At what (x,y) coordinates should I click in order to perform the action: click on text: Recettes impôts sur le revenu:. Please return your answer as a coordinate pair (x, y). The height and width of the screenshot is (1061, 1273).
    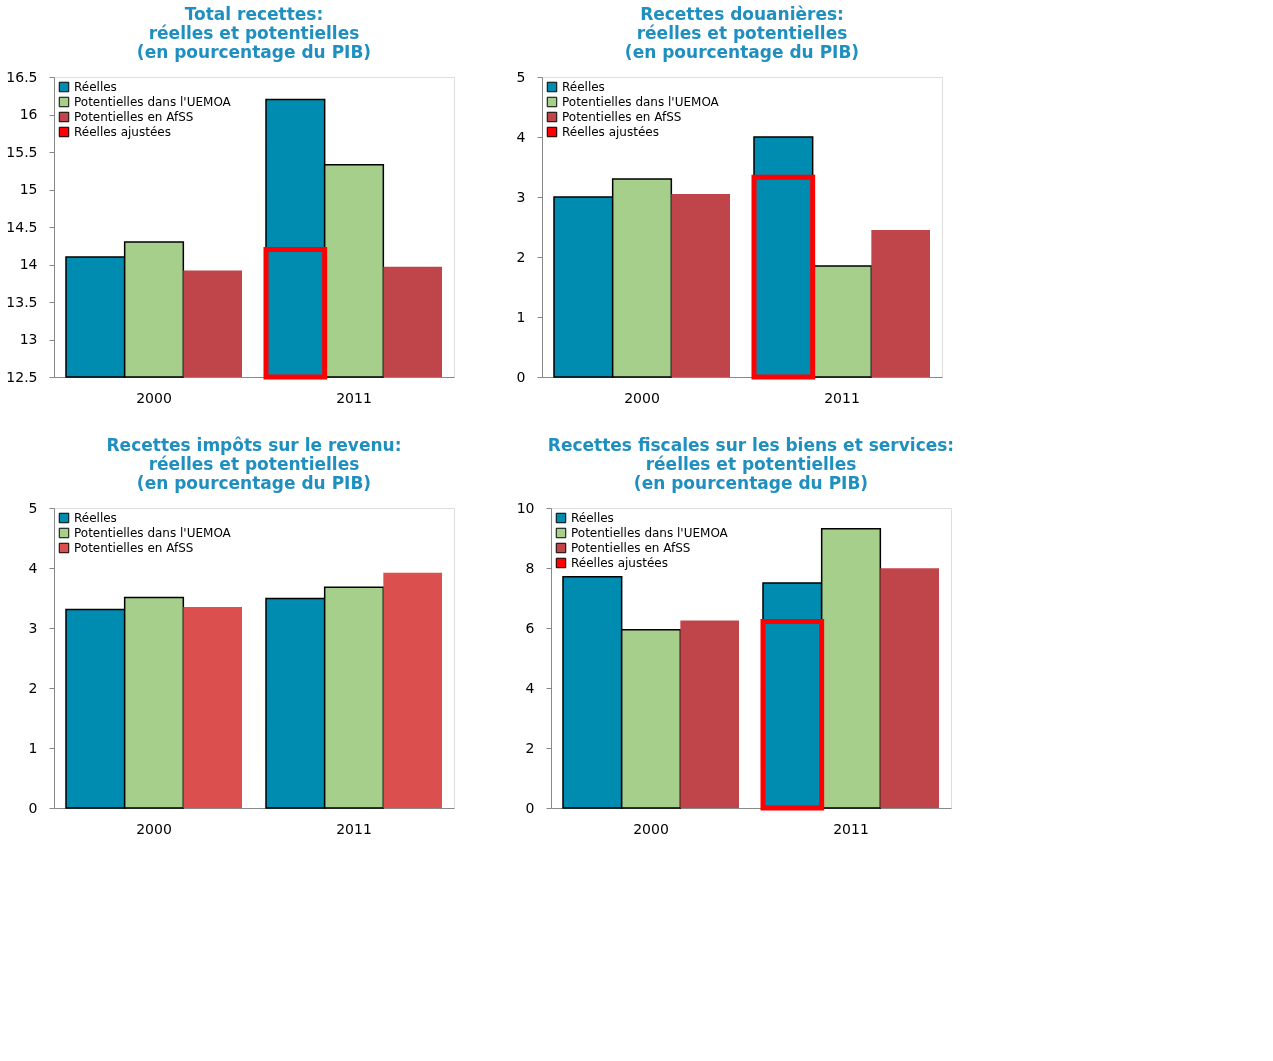
    Looking at the image, I should click on (254, 445).